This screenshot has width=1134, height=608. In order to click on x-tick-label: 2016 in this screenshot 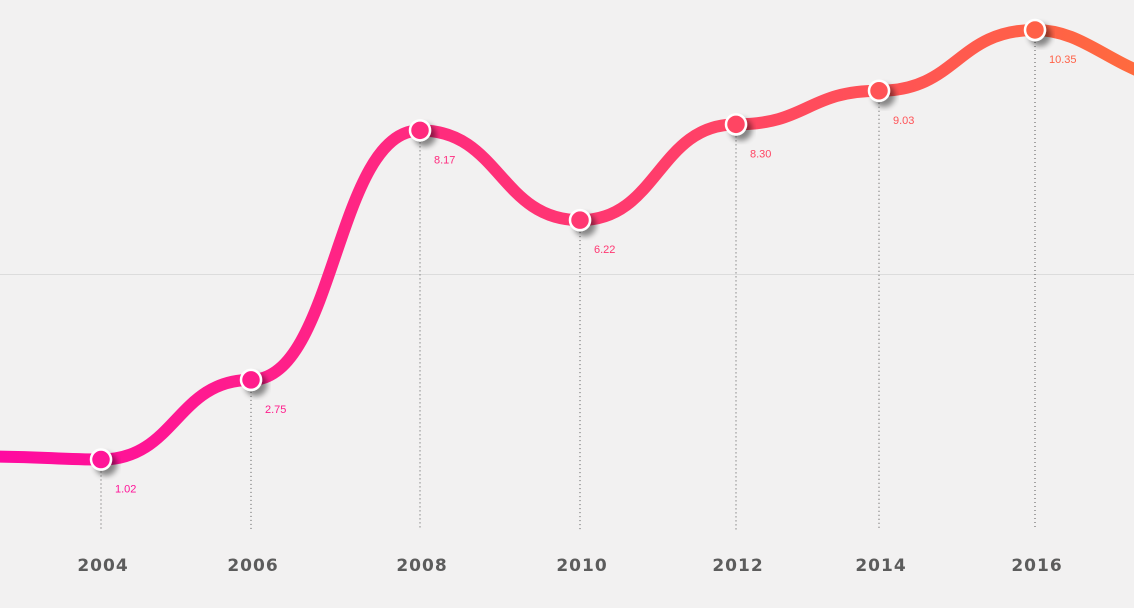, I will do `click(1036, 566)`.